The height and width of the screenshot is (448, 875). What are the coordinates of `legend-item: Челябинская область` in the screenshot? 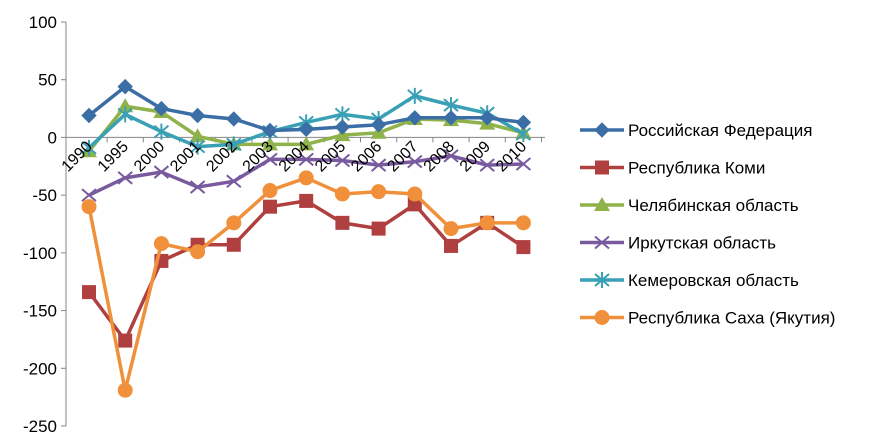 It's located at (689, 205).